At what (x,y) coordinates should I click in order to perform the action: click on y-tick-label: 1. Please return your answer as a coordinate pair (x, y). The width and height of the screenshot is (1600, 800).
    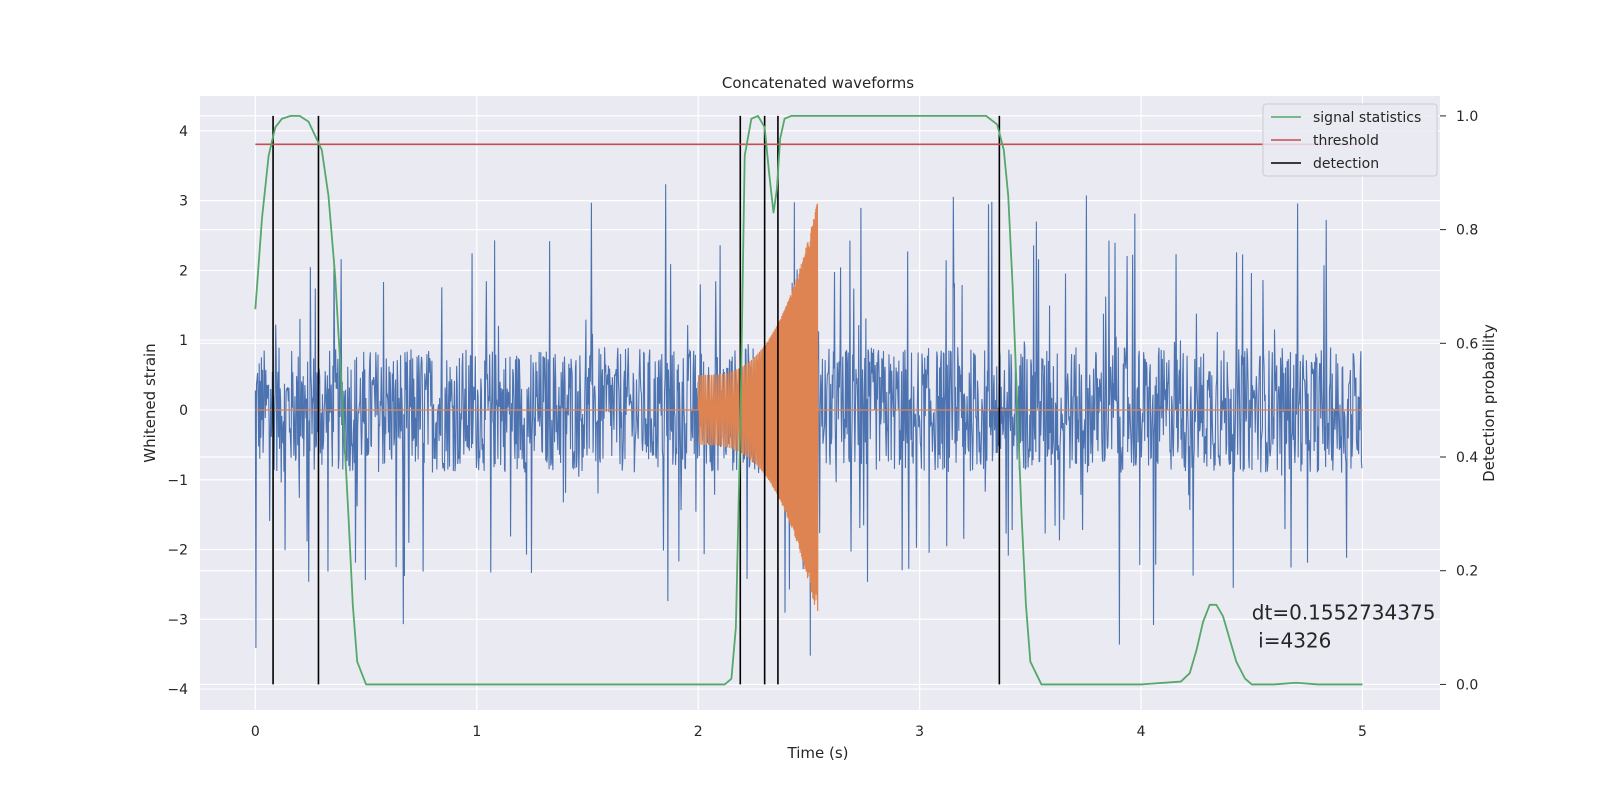
    Looking at the image, I should click on (183, 341).